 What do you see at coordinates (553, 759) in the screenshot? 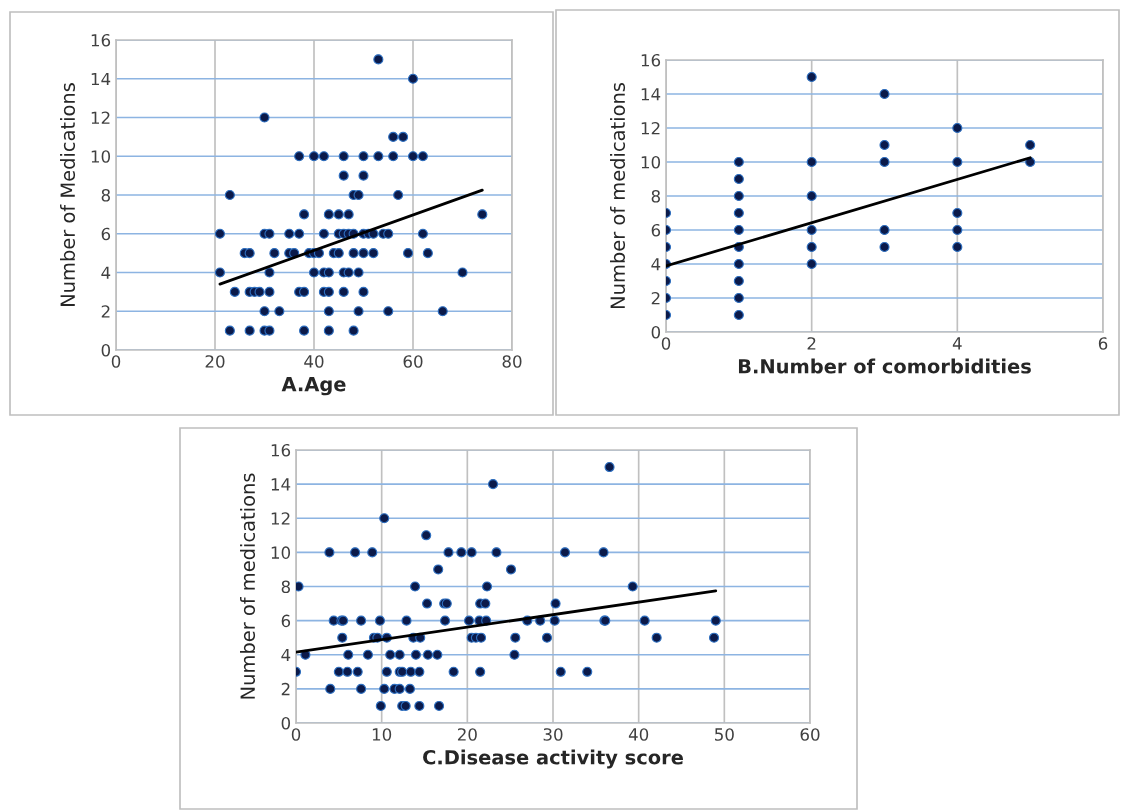
I see `x-axis-title: C.Disease activity score` at bounding box center [553, 759].